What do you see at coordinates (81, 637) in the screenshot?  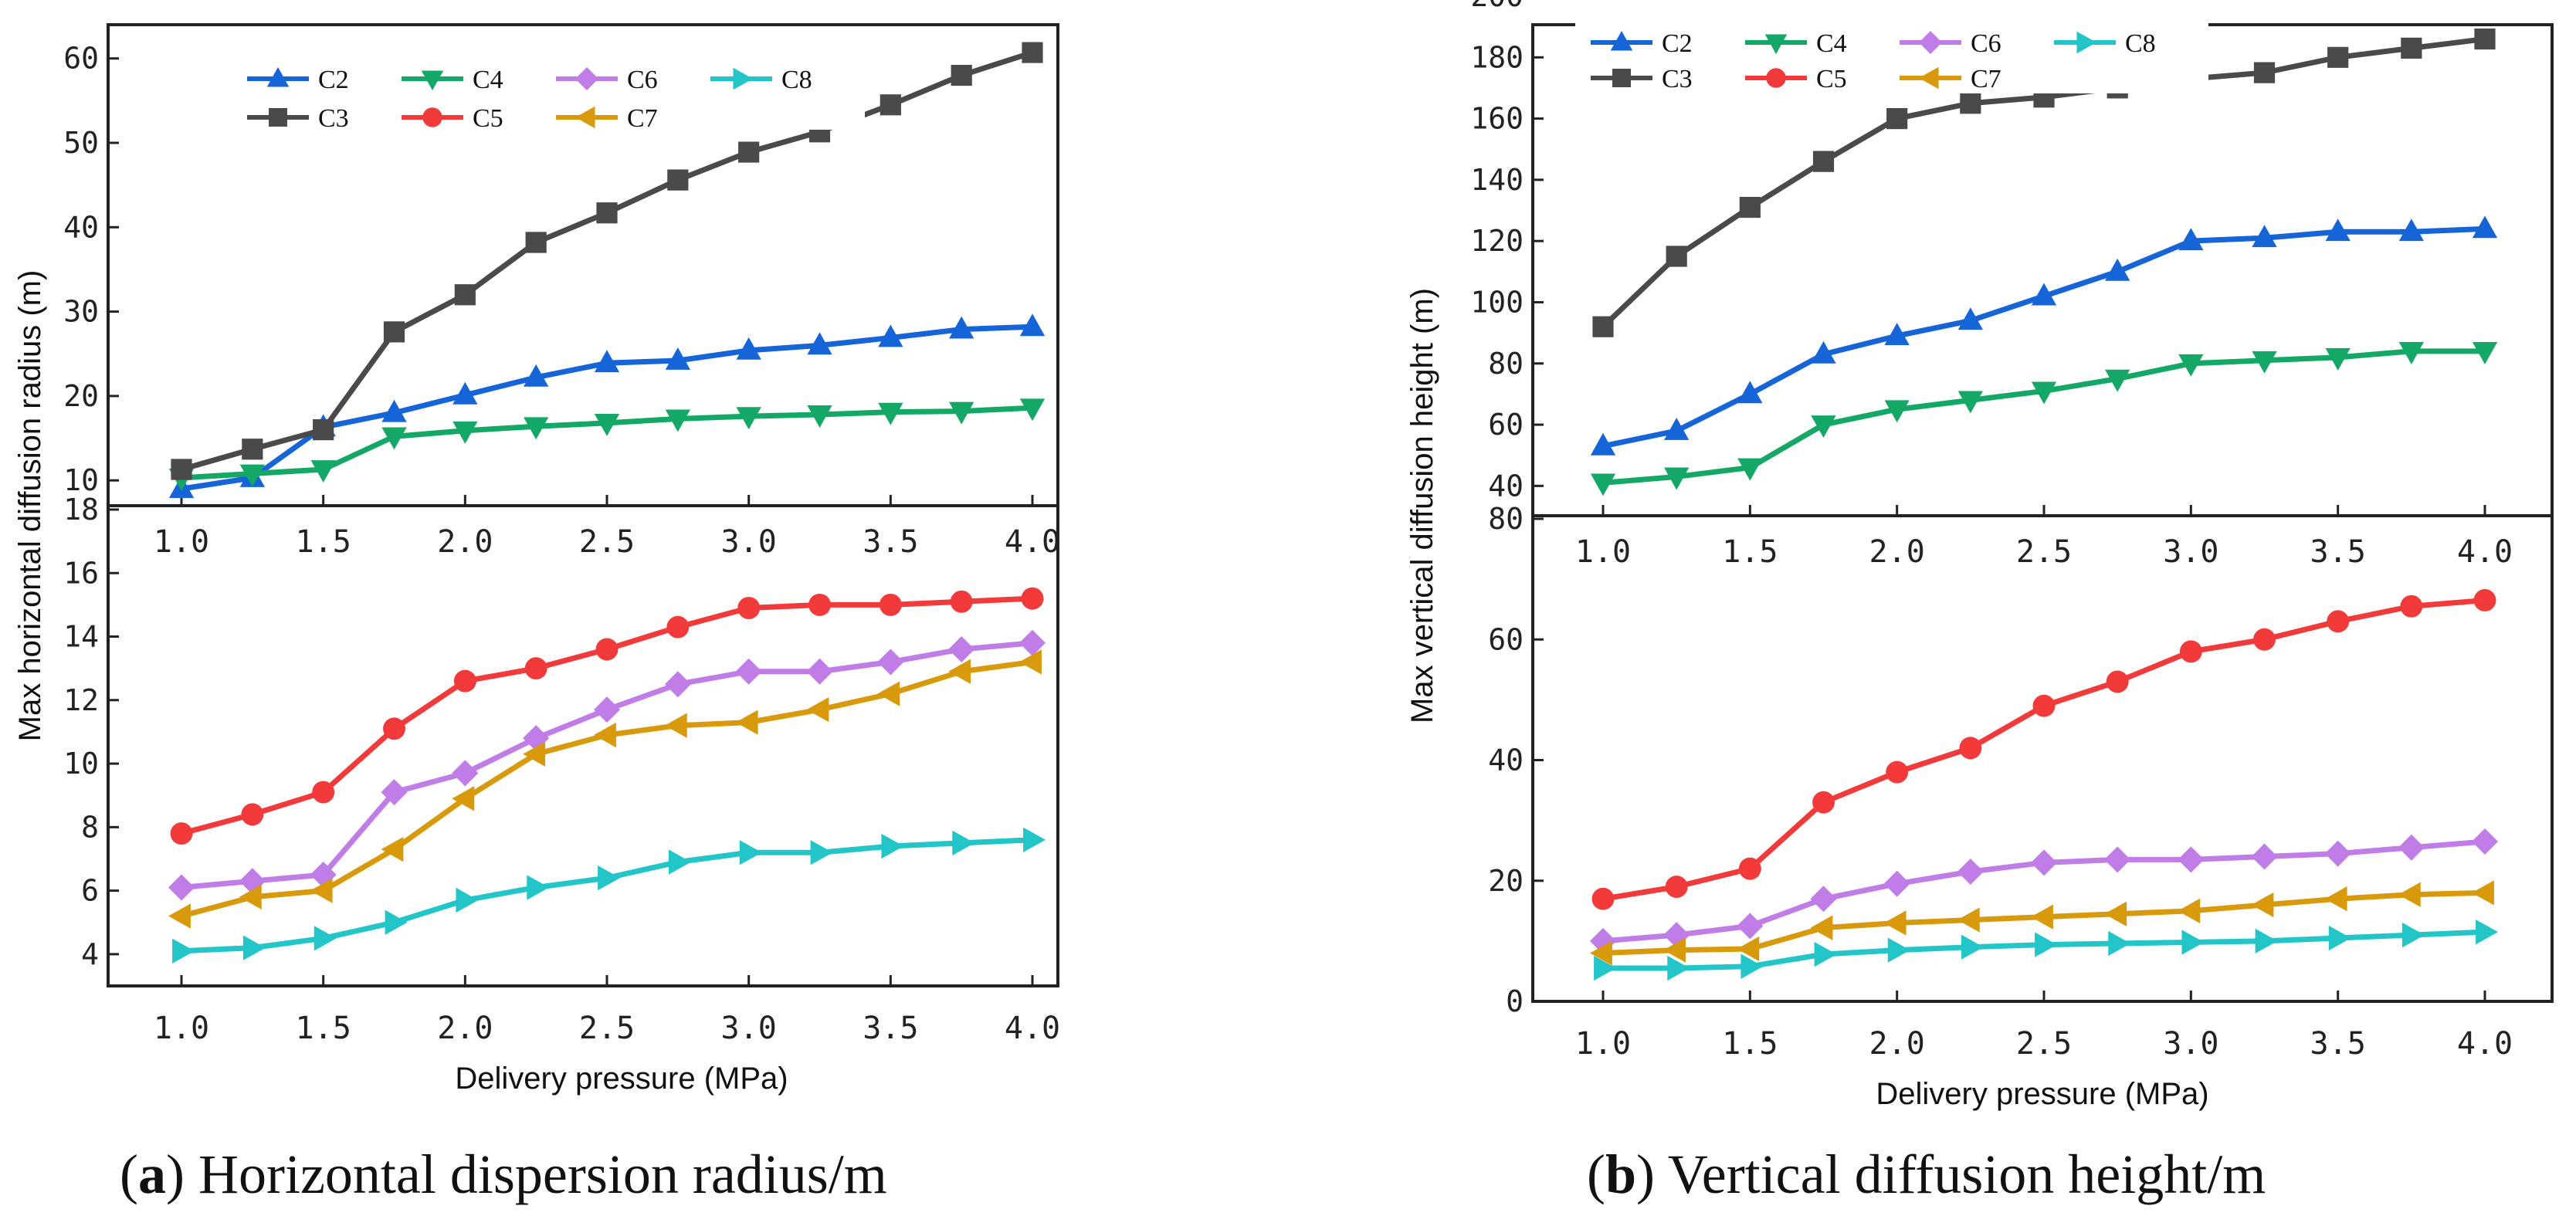 I see `panel-a-bottom-ytick-label: 14` at bounding box center [81, 637].